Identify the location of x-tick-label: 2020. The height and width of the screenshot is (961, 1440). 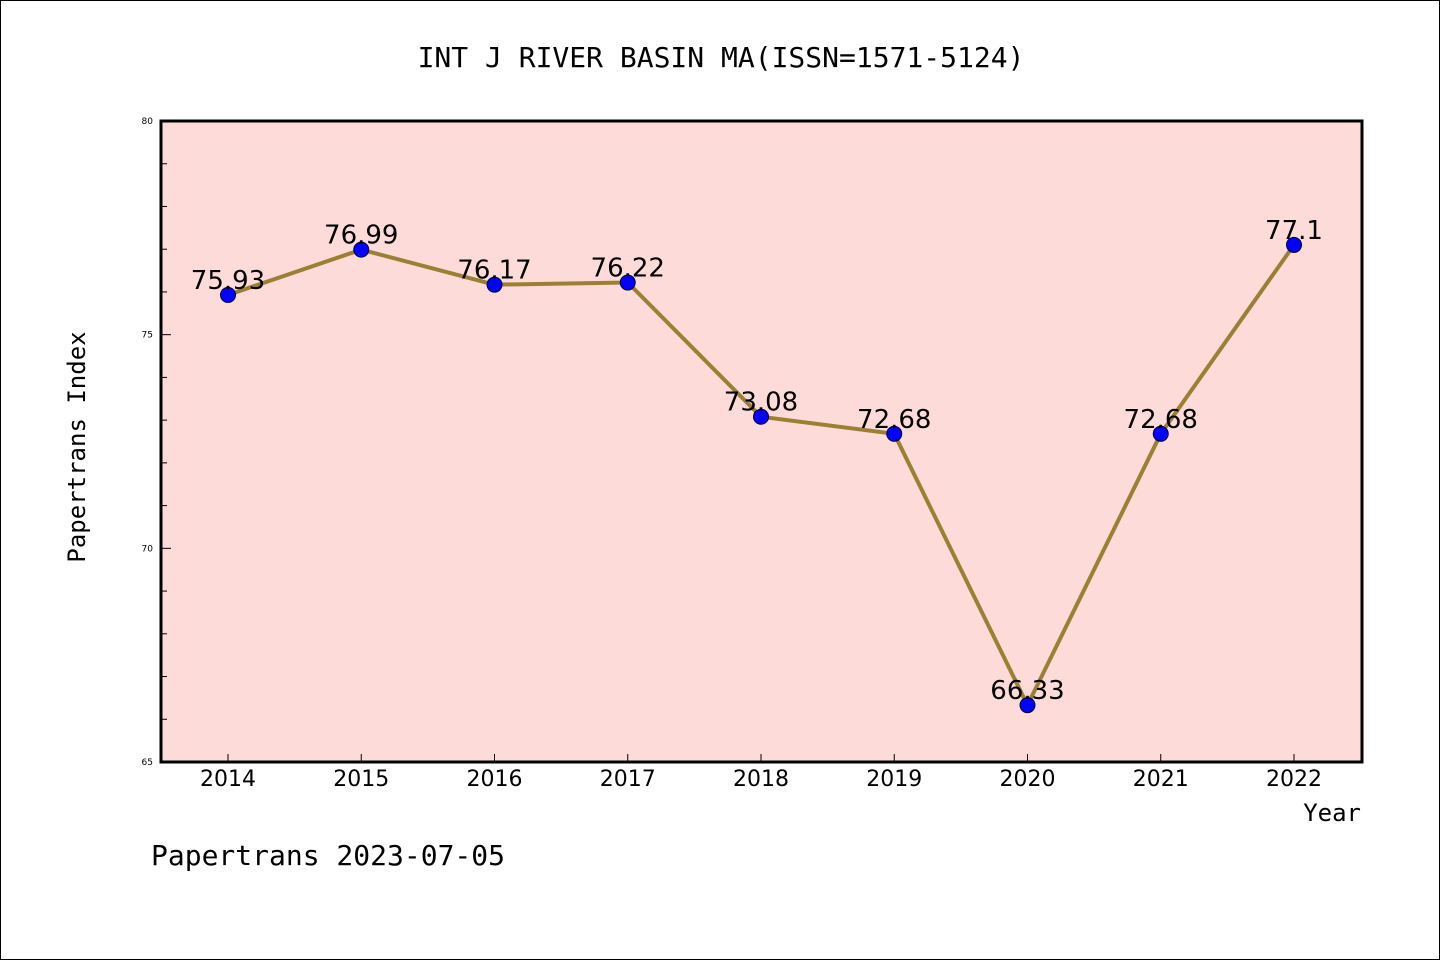
(1028, 779).